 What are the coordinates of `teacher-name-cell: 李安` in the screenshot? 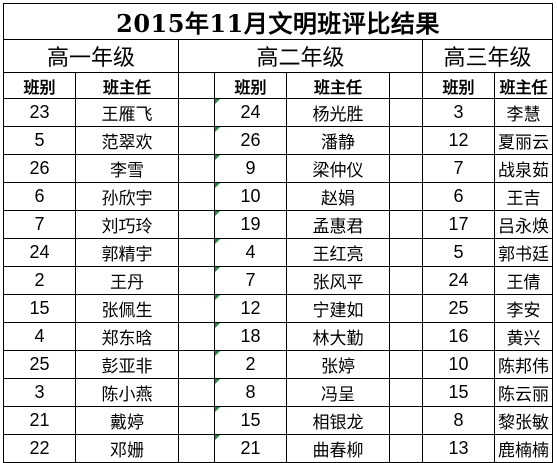 It's located at (523, 308).